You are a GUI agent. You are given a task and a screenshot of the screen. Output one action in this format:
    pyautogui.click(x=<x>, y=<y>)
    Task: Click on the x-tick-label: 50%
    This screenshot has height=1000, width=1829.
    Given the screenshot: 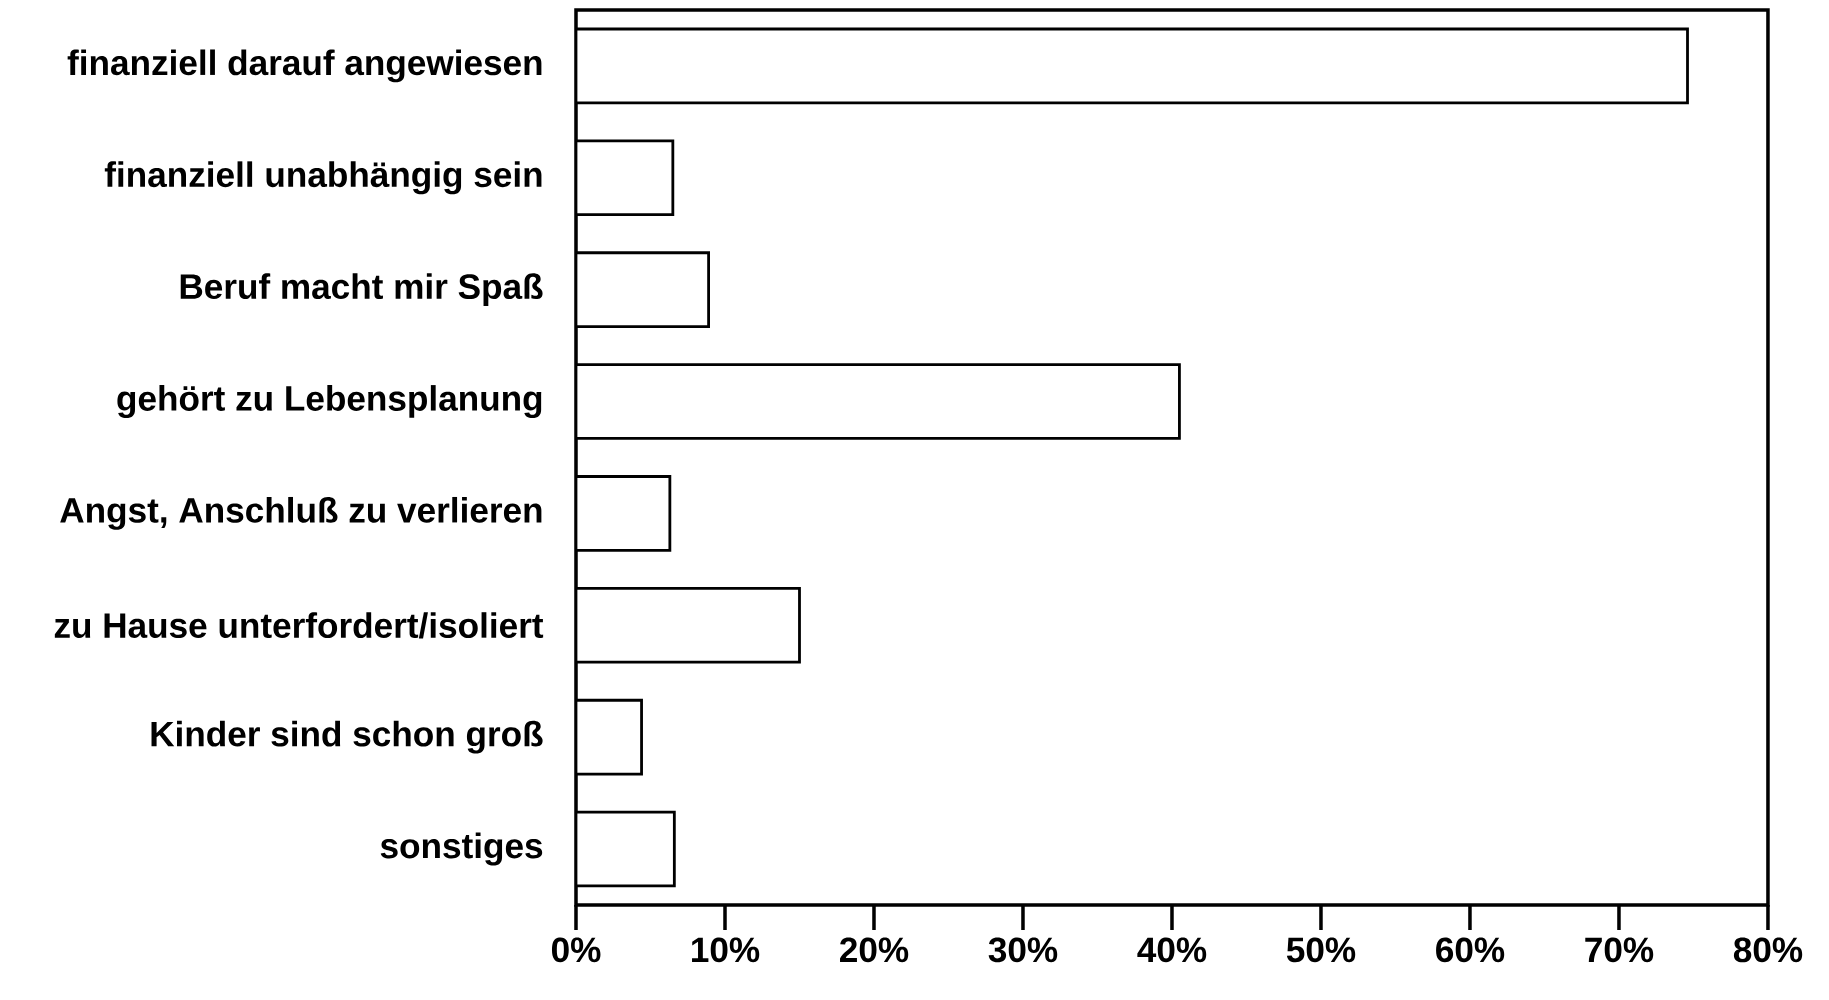 What is the action you would take?
    pyautogui.click(x=1321, y=950)
    